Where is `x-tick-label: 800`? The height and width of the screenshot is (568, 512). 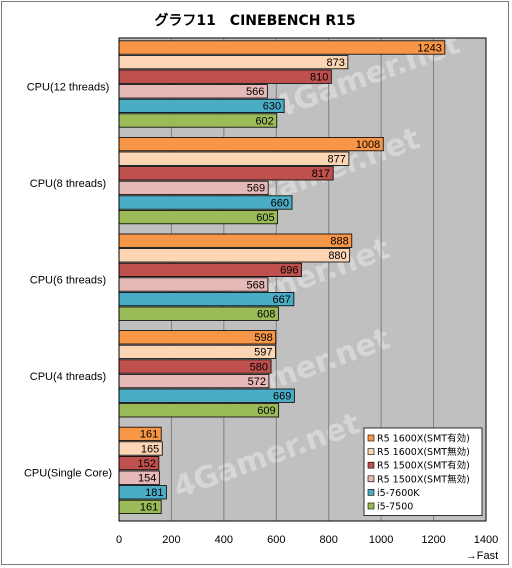 x-tick-label: 800 is located at coordinates (329, 540).